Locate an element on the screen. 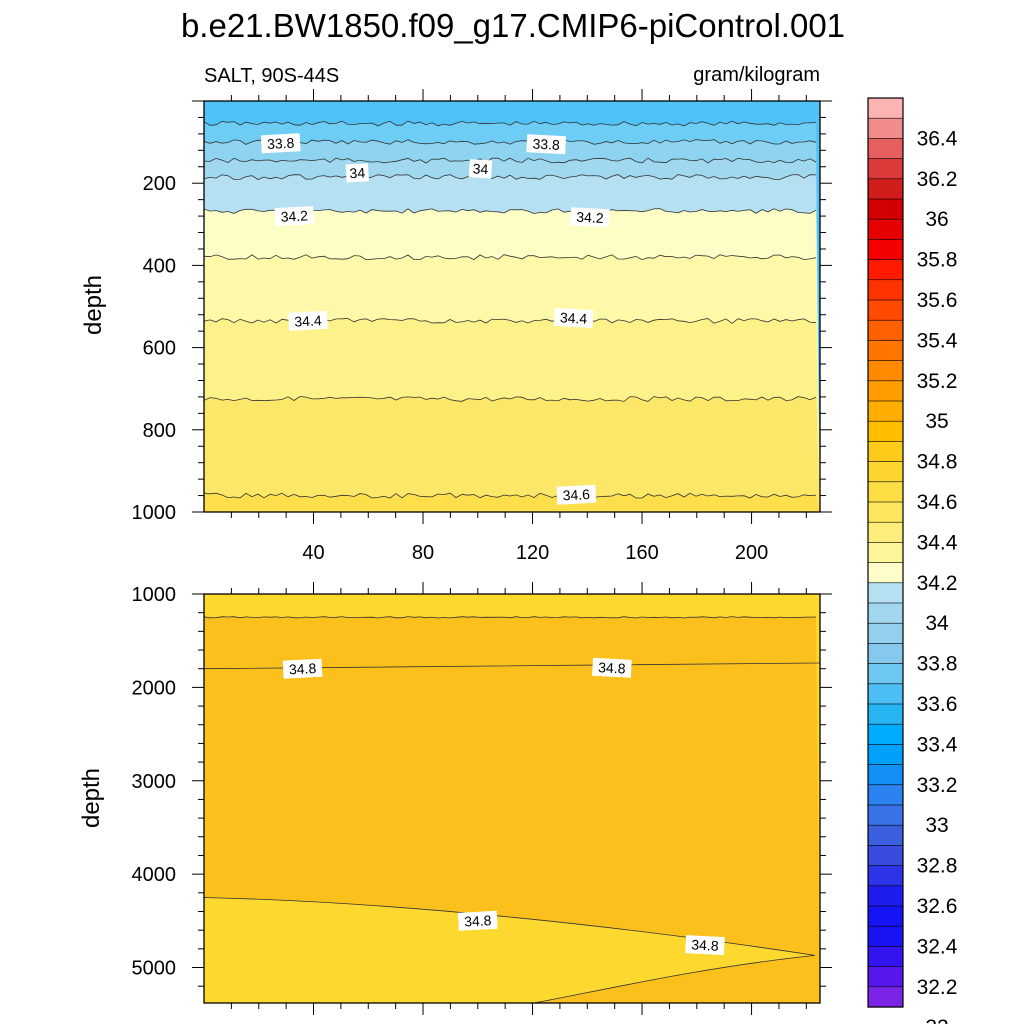 The height and width of the screenshot is (1024, 1024). colorbar-label: 36 is located at coordinates (936, 219).